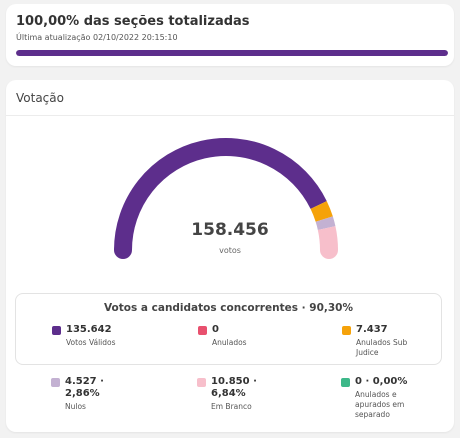  I want to click on gauge-segment-sub_judice, so click(321, 211).